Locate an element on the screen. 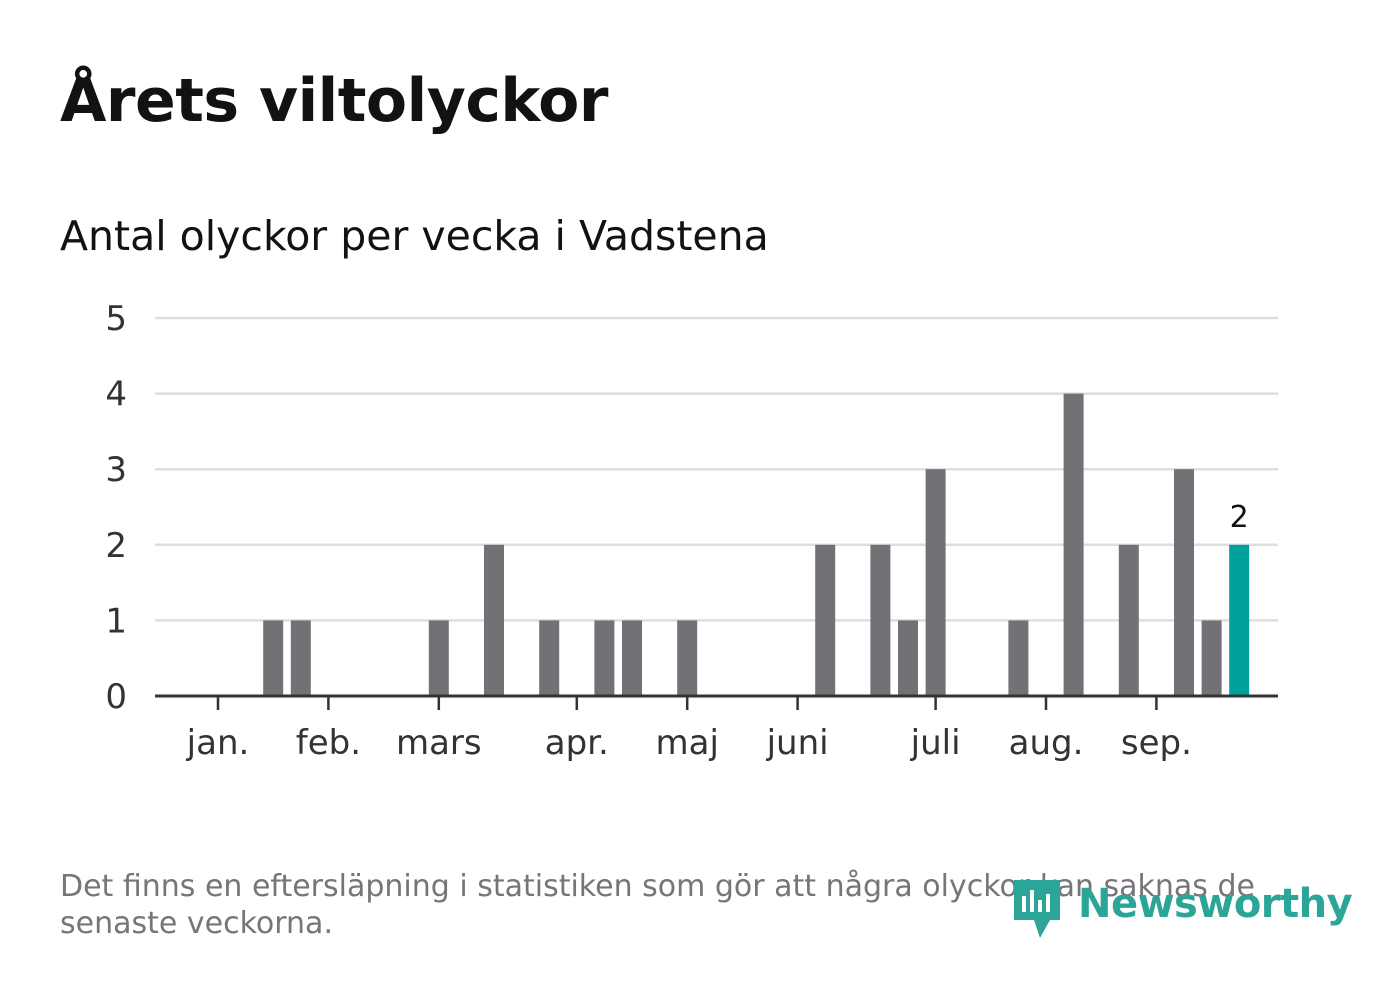  newsworthy-logo-text: Newsworthy is located at coordinates (1215, 904).